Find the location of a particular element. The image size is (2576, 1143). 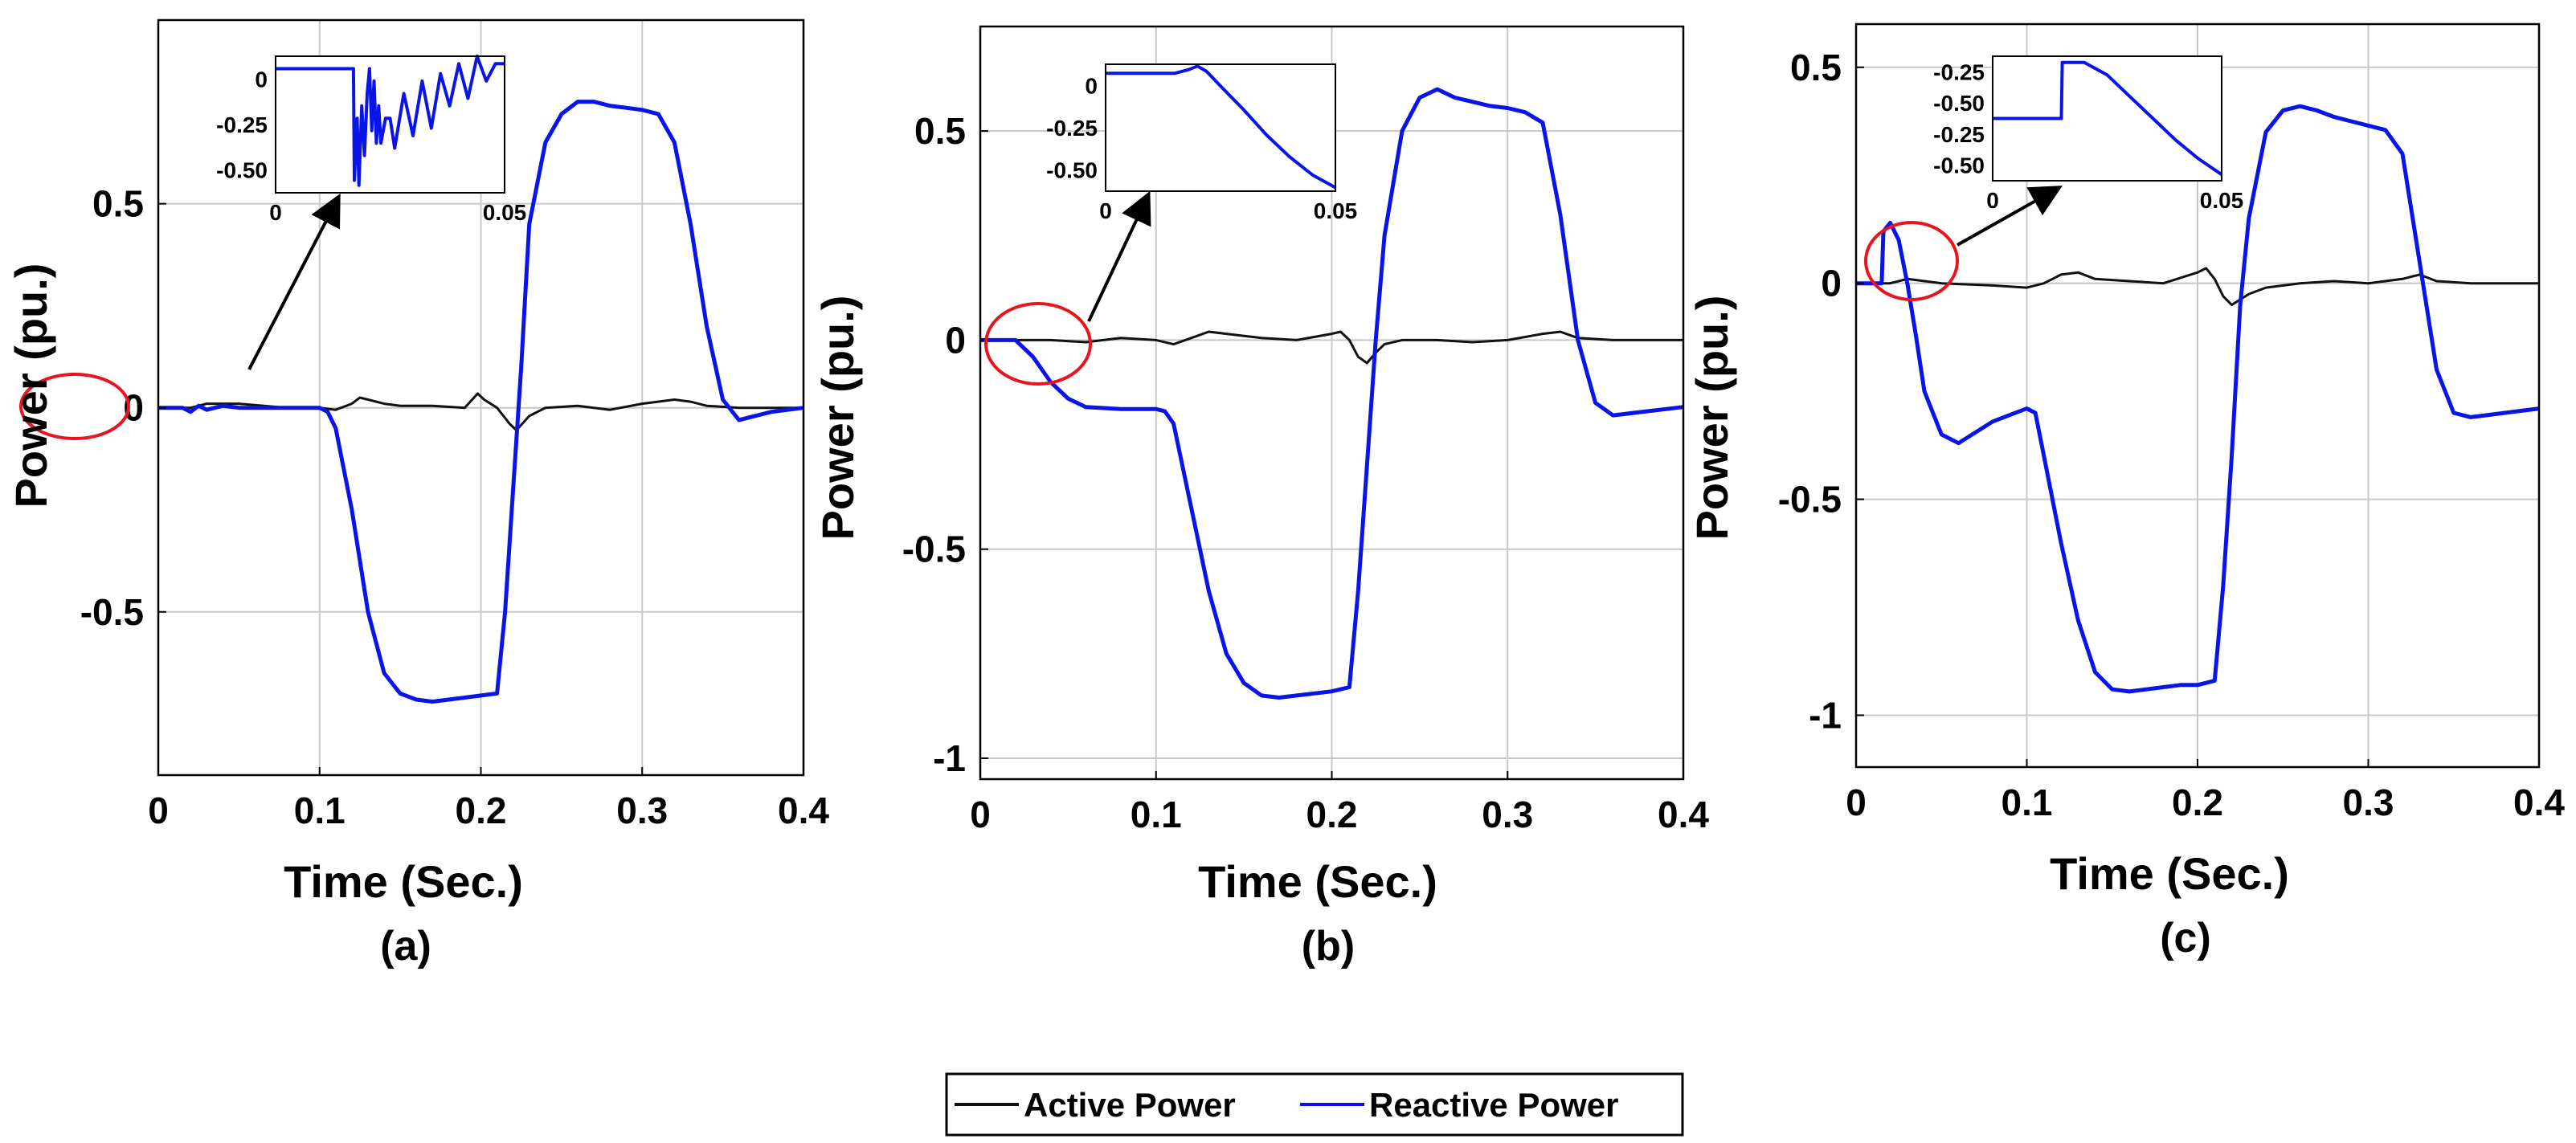

xlabel-a: Time (Sec.) is located at coordinates (403, 881).